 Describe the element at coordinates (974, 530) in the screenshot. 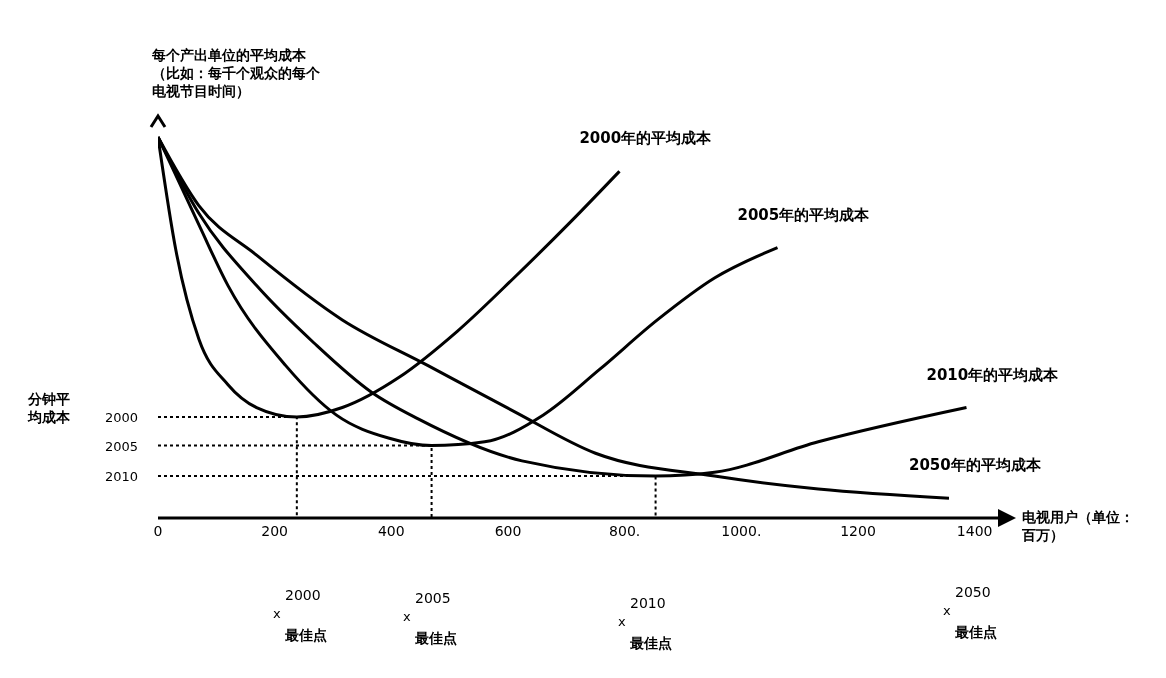

I see `x-tick-label: 1400` at that location.